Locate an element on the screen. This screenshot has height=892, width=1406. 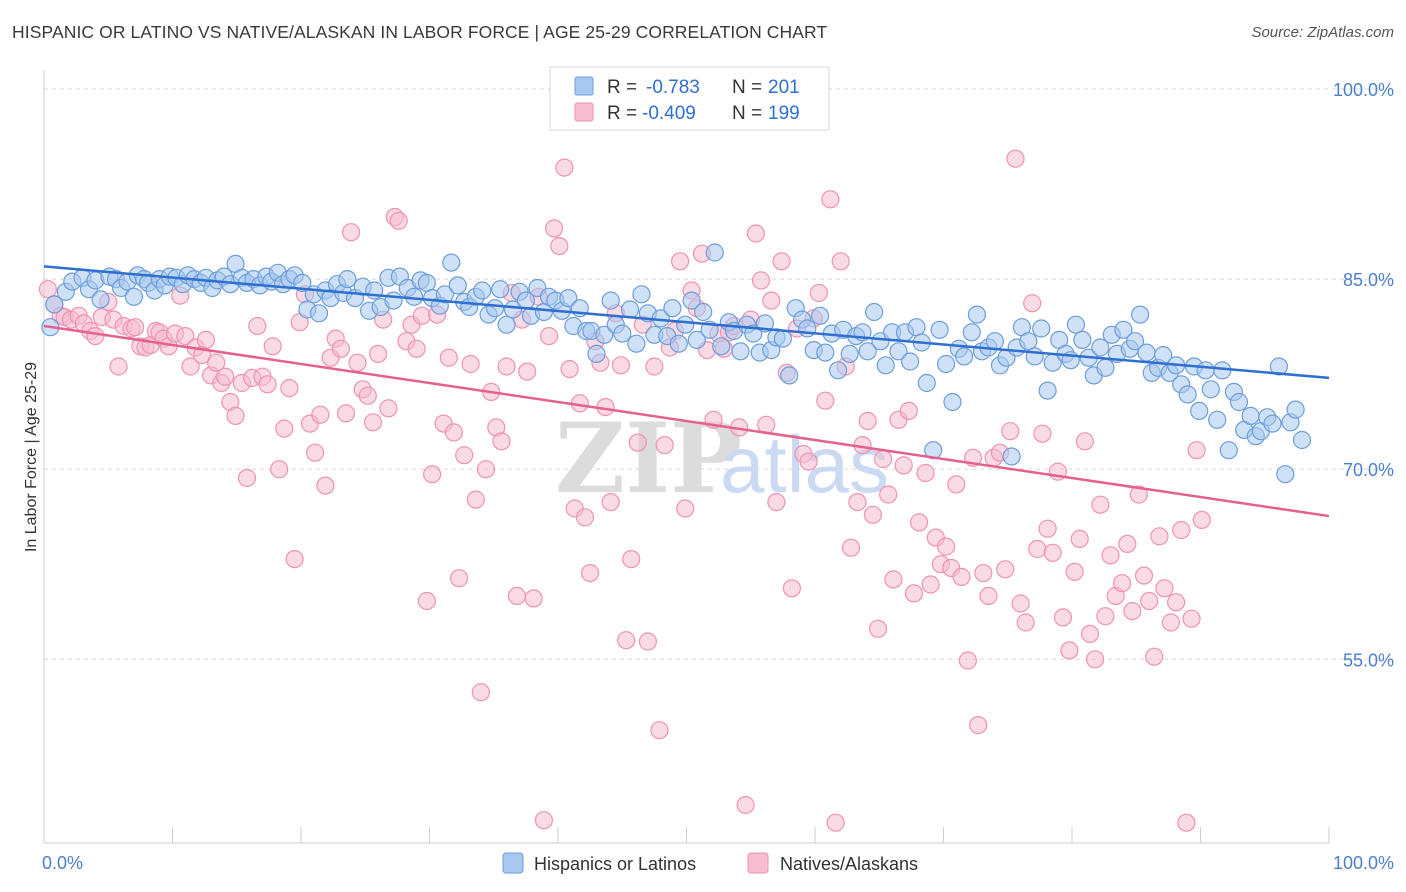
x-tick-label-0: 0.0% is located at coordinates (62, 863).